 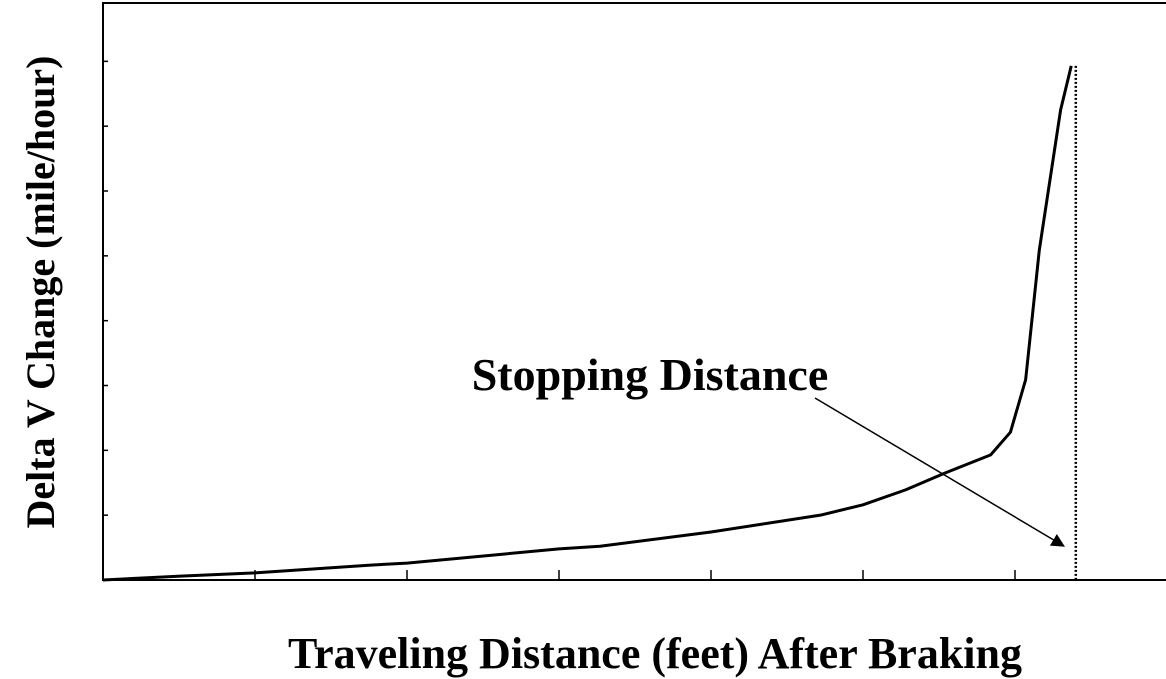 What do you see at coordinates (655, 653) in the screenshot?
I see `x-axis-label: Traveling Distance (feet) After Braking` at bounding box center [655, 653].